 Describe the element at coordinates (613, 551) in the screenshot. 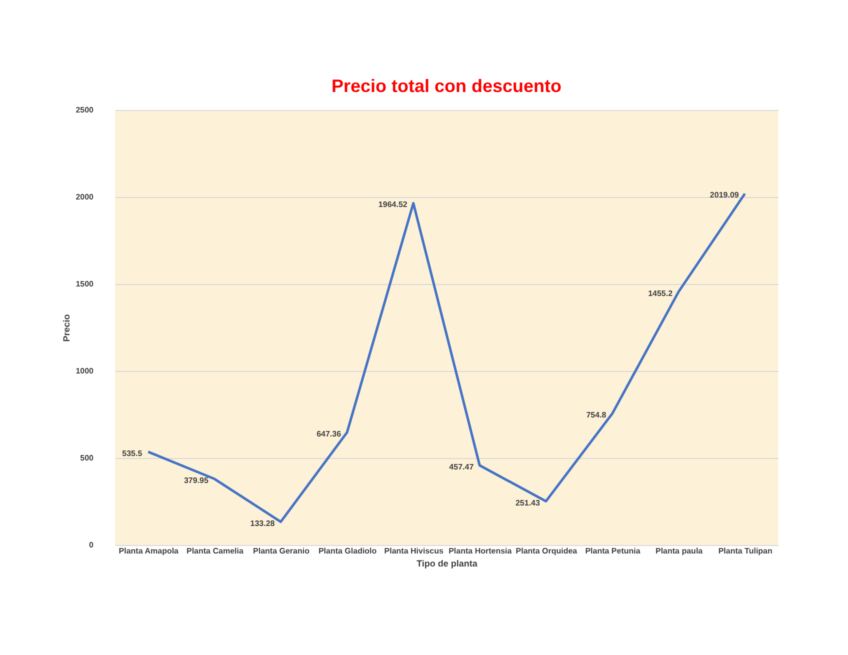

I see `x-tick-label: Planta Petunia` at that location.